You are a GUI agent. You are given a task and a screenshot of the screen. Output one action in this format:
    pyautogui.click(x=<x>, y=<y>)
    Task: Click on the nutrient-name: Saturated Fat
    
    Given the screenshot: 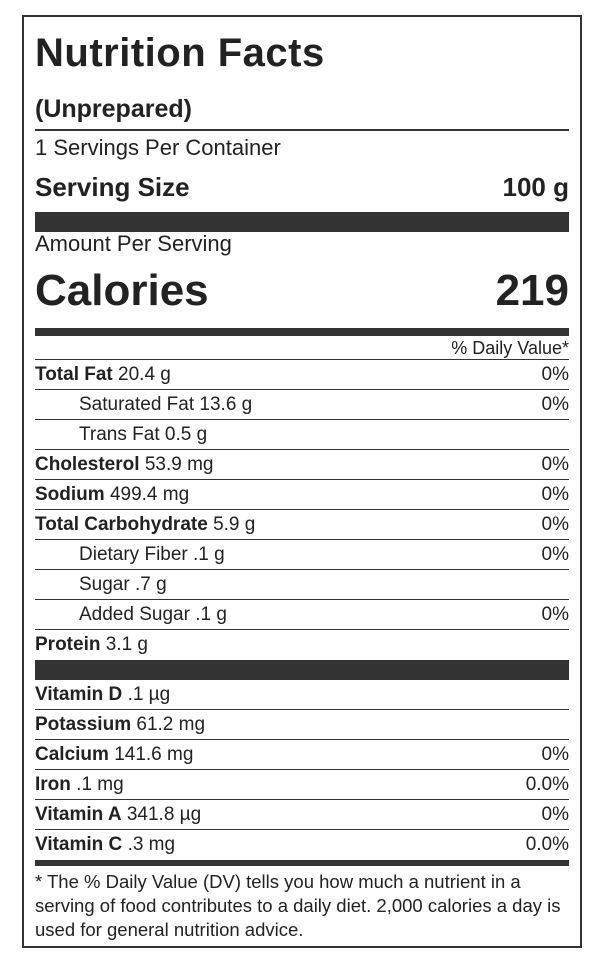 What is the action you would take?
    pyautogui.click(x=137, y=404)
    